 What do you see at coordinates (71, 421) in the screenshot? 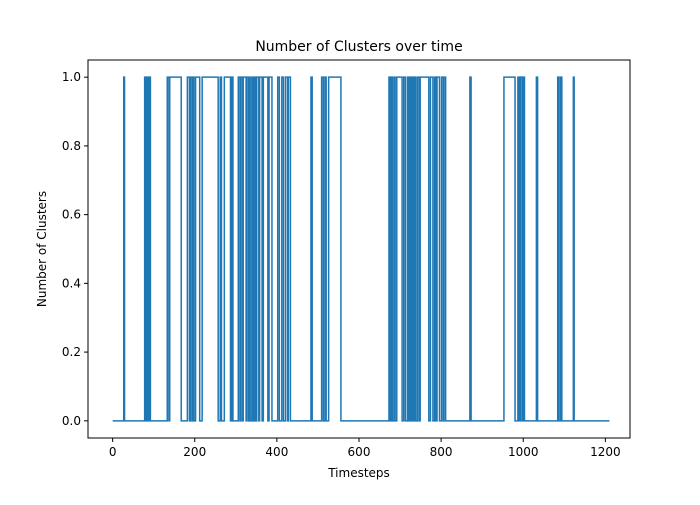
I see `y-tick-label: 0.0` at bounding box center [71, 421].